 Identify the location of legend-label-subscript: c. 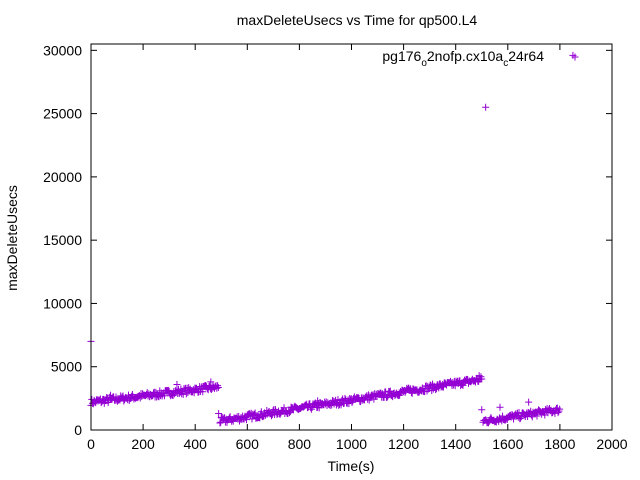
(505, 63).